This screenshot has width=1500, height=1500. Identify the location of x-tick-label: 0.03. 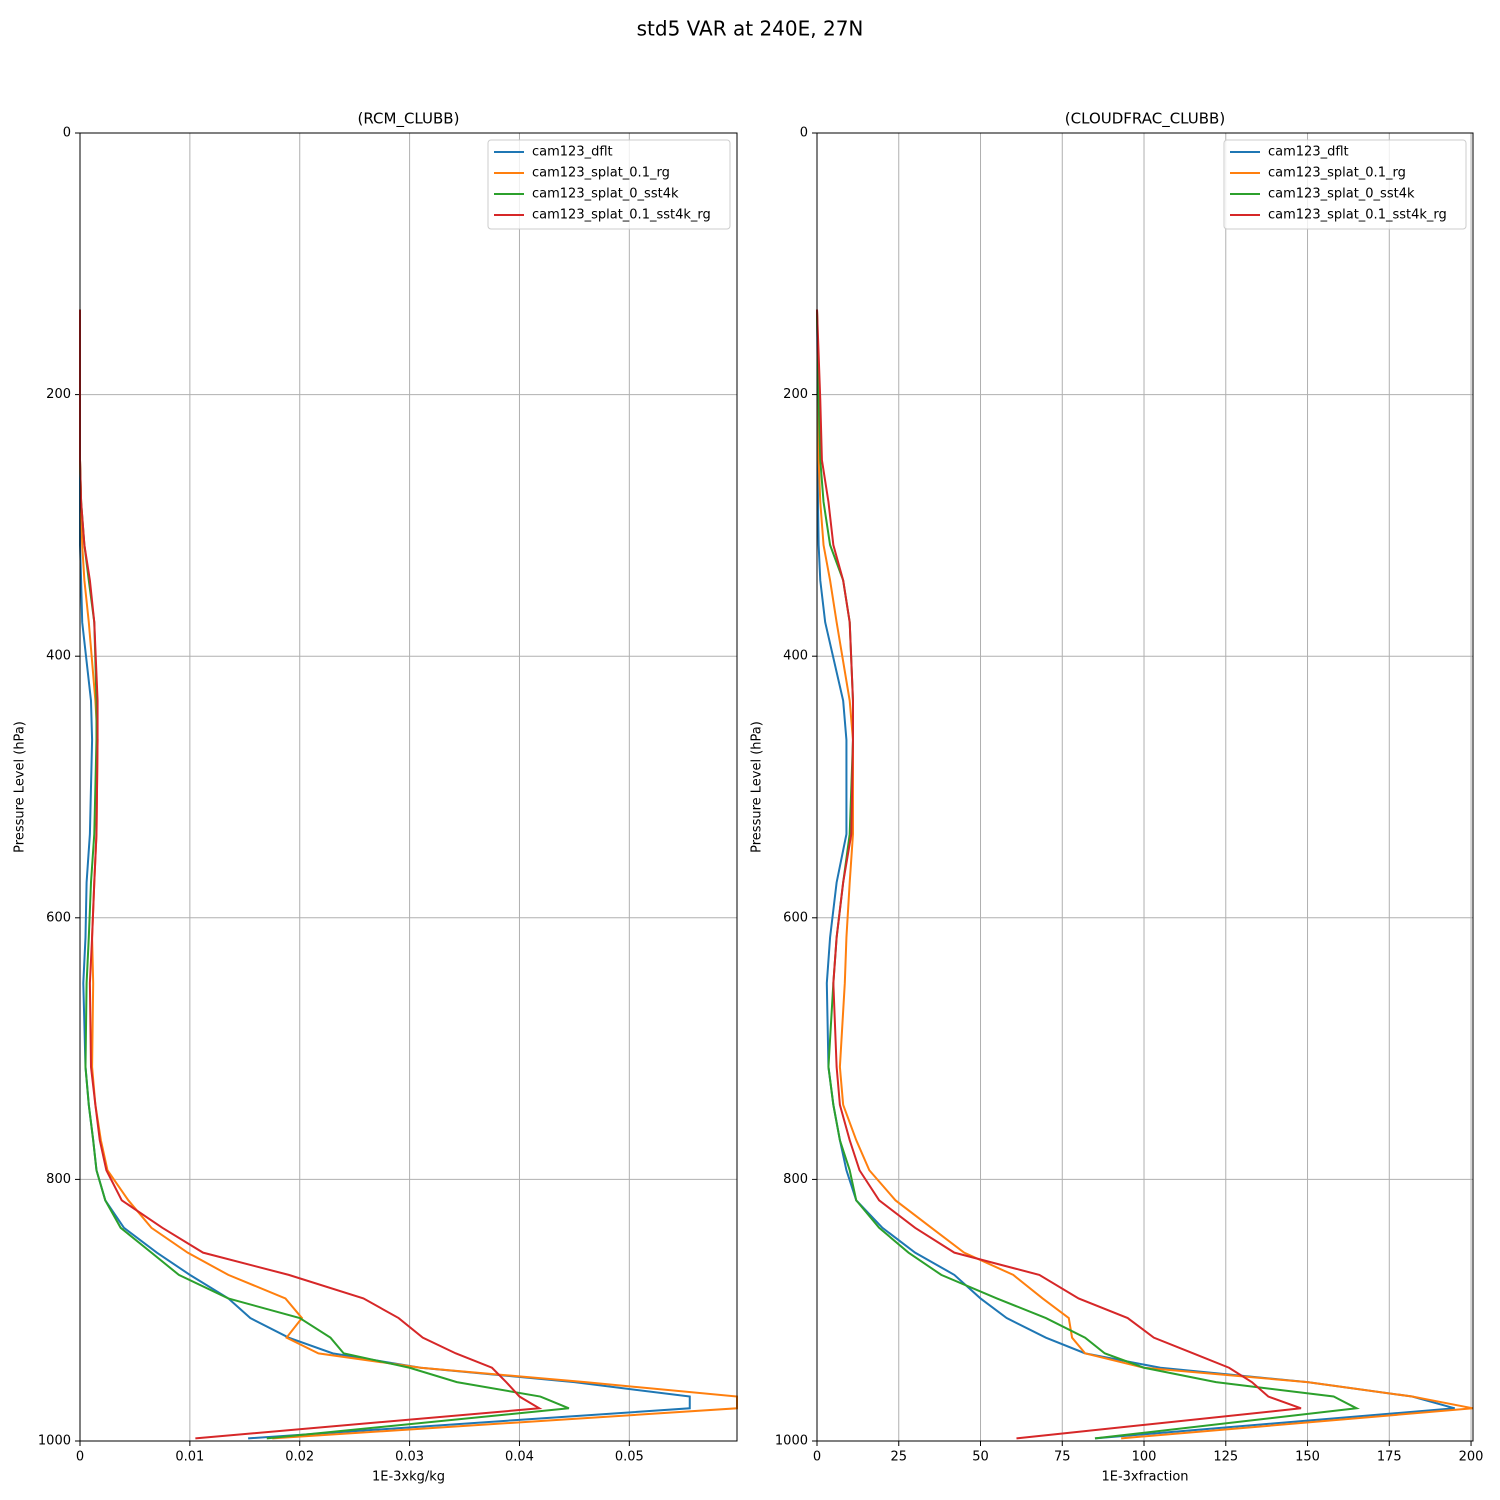
(409, 1457).